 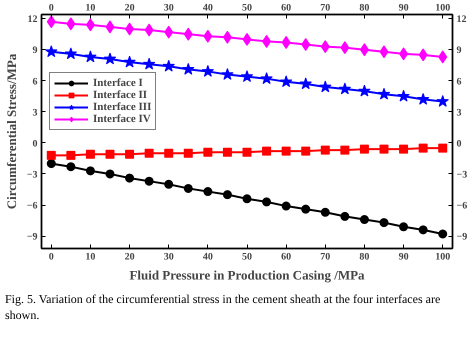 I want to click on x-axis-title: Fluid Pressure in Production Casing /MPa, so click(x=247, y=275).